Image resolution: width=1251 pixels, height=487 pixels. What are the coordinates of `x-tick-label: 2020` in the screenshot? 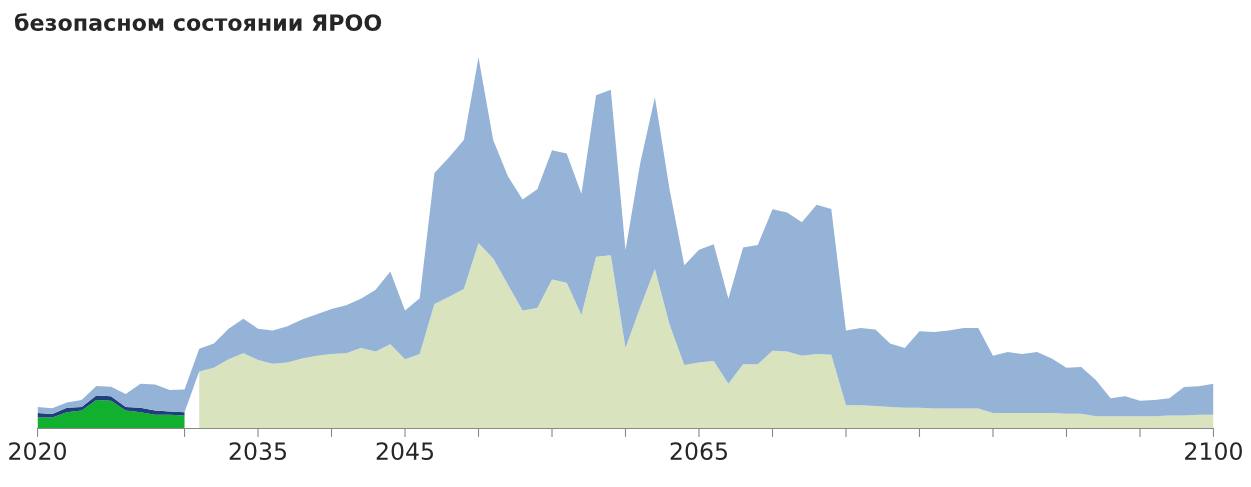 It's located at (38, 451).